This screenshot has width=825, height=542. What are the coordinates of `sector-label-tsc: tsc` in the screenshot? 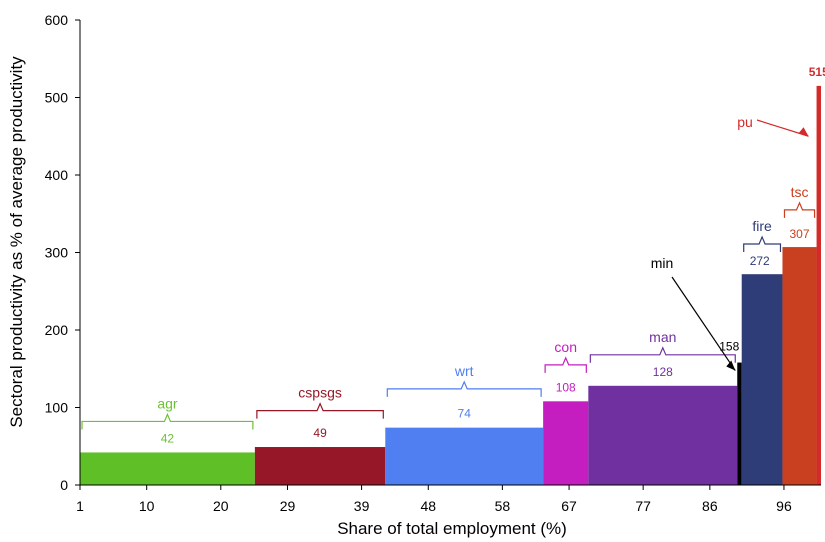 It's located at (800, 192).